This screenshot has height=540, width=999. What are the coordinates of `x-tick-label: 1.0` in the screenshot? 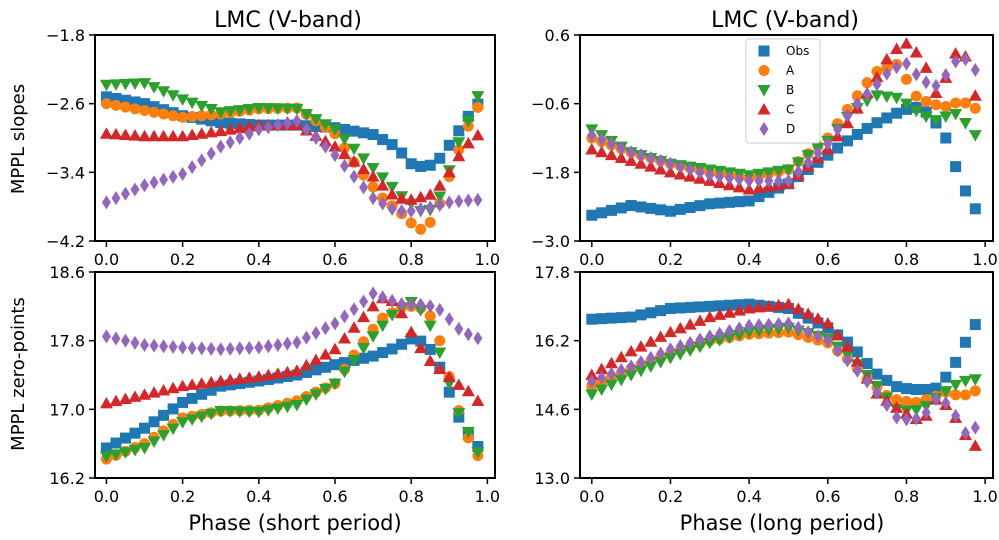 It's located at (984, 259).